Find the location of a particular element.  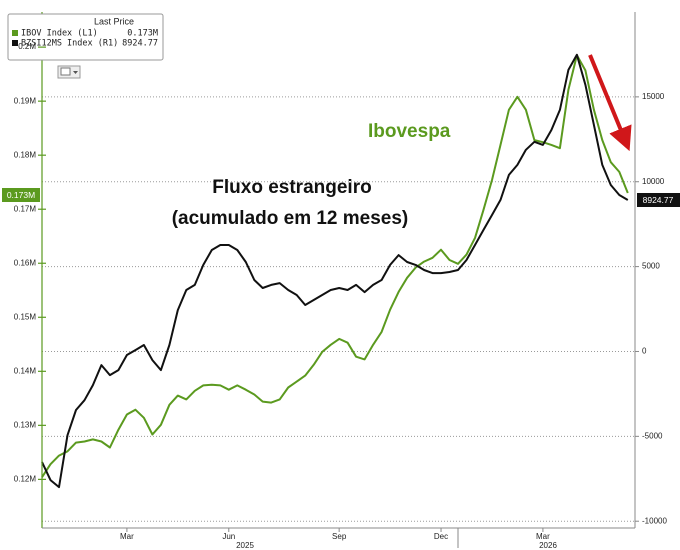

dropdown-caret is located at coordinates (75, 72).